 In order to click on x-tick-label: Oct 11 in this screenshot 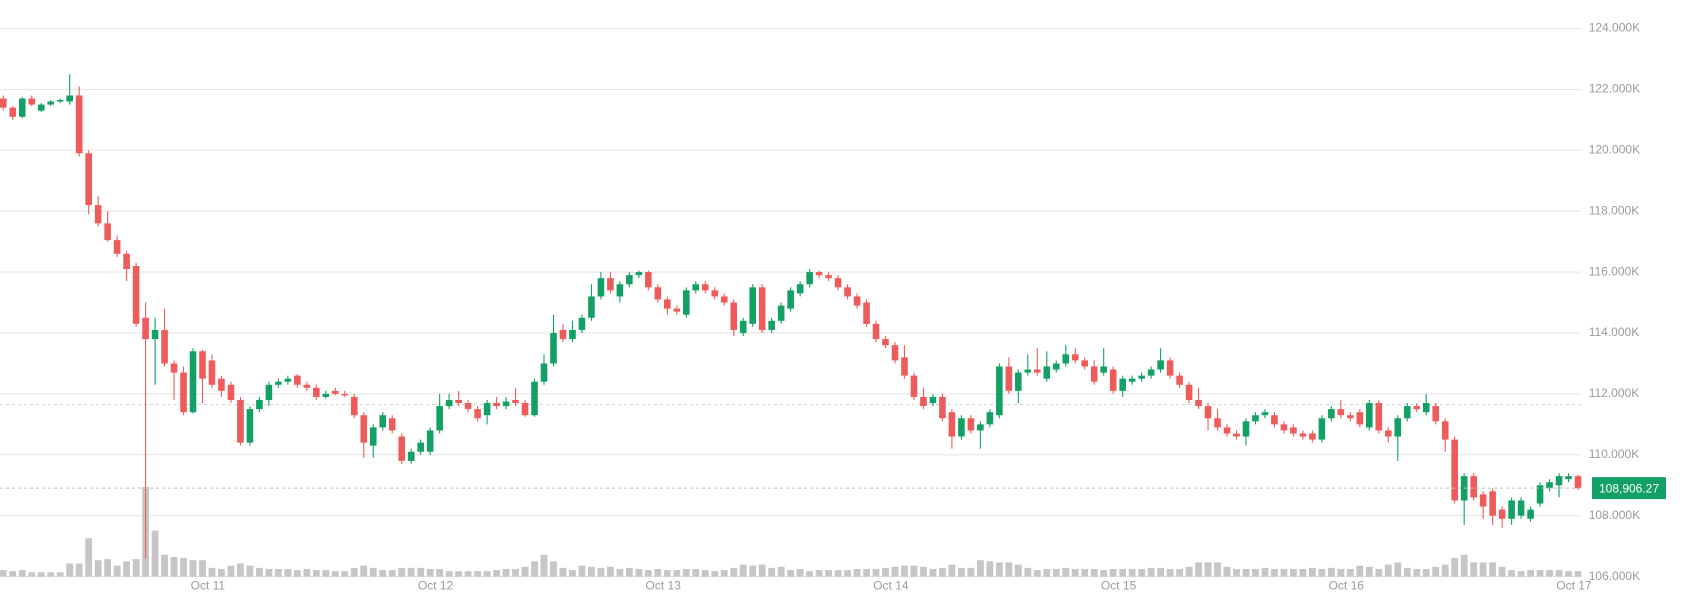, I will do `click(208, 586)`.